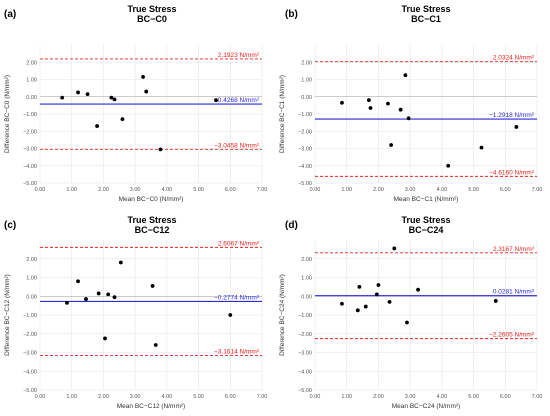 The height and width of the screenshot is (416, 550). What do you see at coordinates (237, 352) in the screenshot?
I see `limit-of-agreement-label: −3.1614 N/mm²` at bounding box center [237, 352].